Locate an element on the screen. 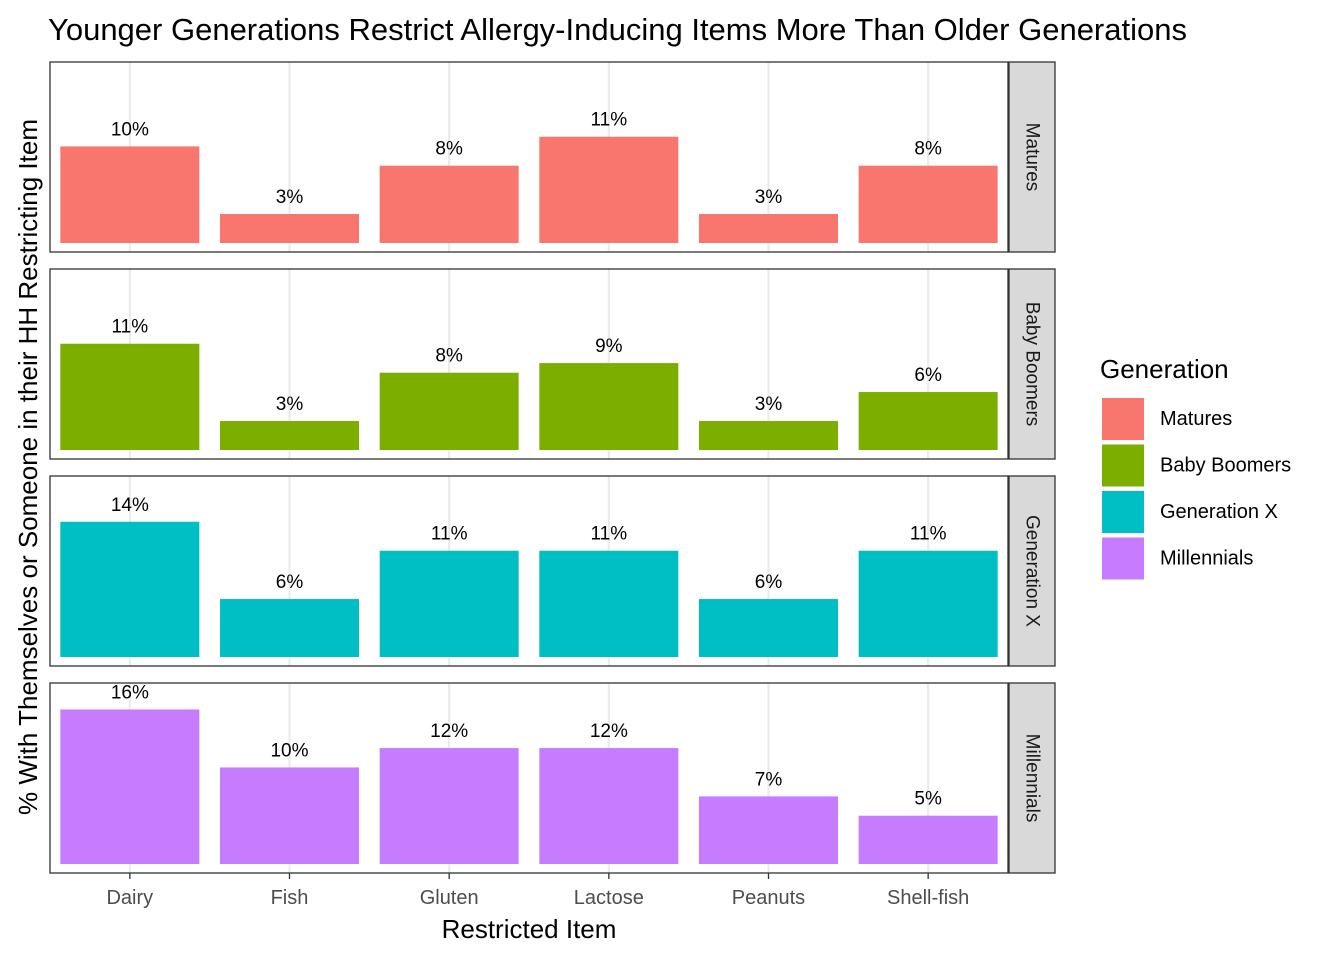 This screenshot has width=1344, height=960. x-axis-ticks: Dairy Fish Gluten Lactose Peanuts Shell-fish is located at coordinates (537, 891).